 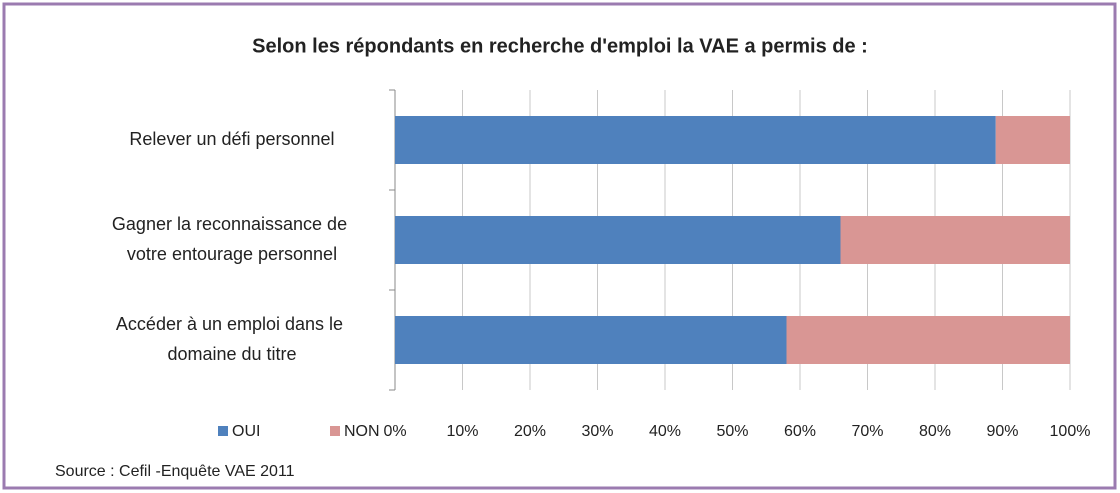 I want to click on x-tick-label: 100%, so click(x=1070, y=431).